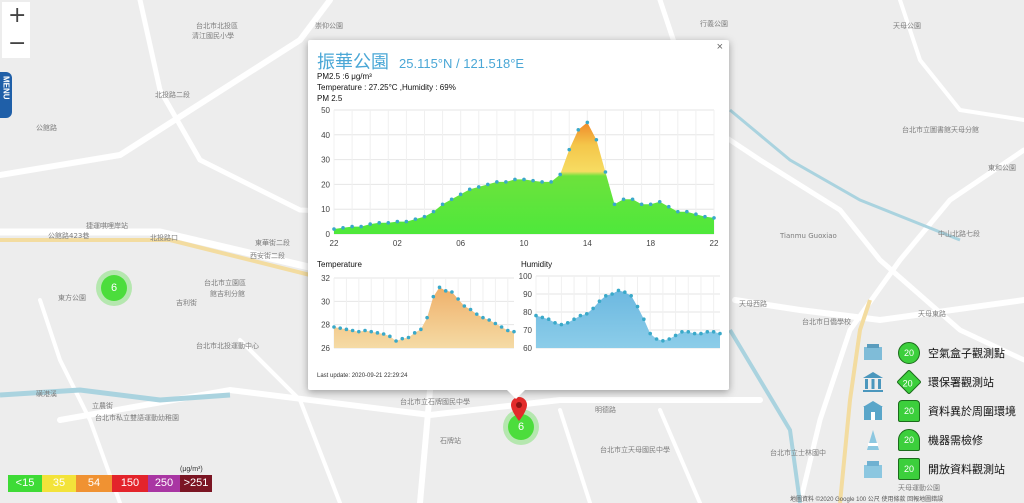 Image resolution: width=1024 pixels, height=503 pixels. What do you see at coordinates (325, 184) in the screenshot?
I see `y-tick-label: 20` at bounding box center [325, 184].